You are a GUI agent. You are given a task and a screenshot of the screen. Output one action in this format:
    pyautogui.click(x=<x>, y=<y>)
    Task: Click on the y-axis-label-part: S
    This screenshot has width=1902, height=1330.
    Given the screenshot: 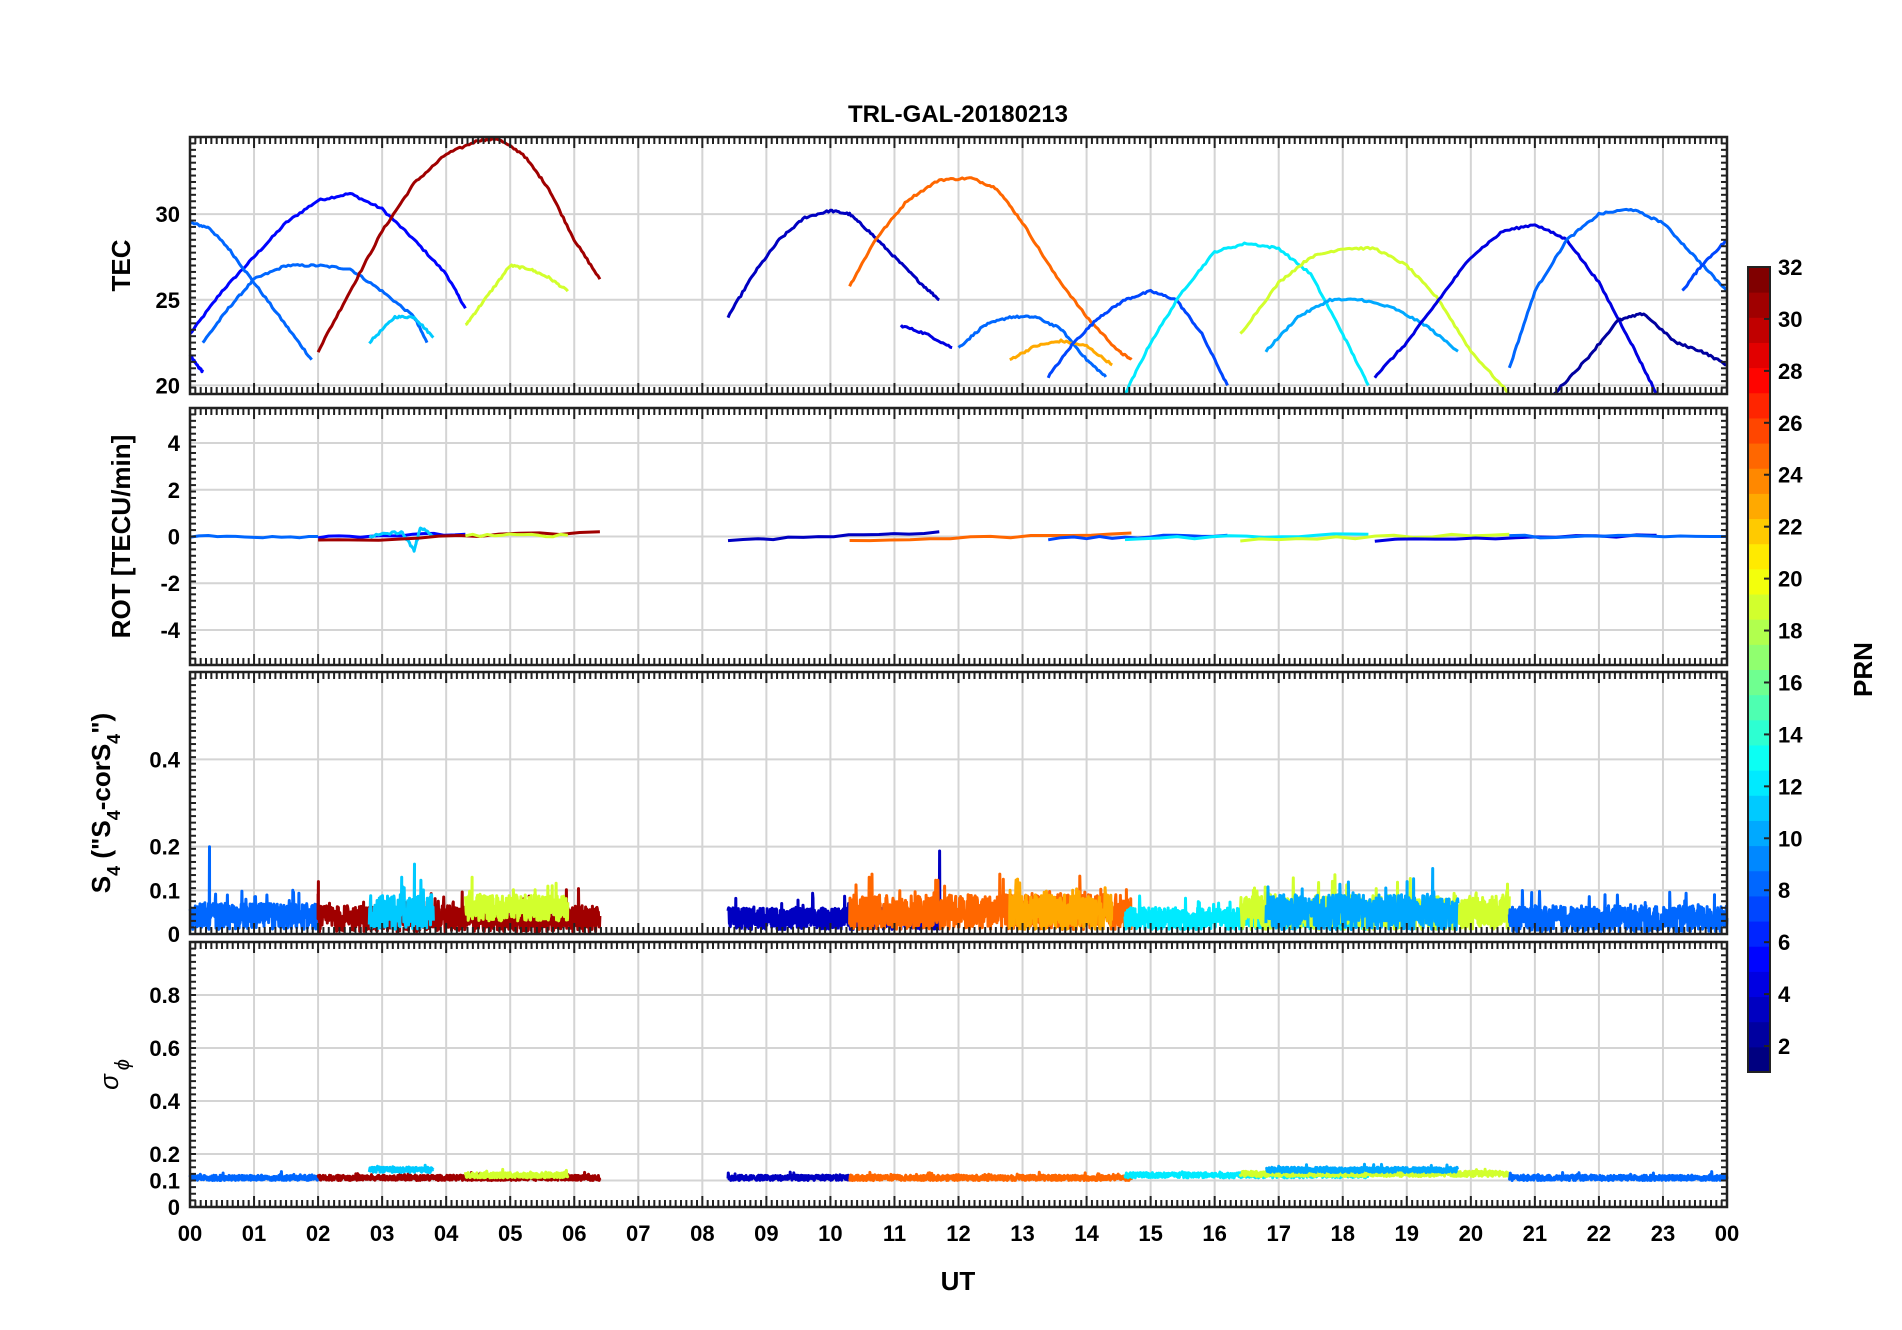 What is the action you would take?
    pyautogui.click(x=101, y=884)
    